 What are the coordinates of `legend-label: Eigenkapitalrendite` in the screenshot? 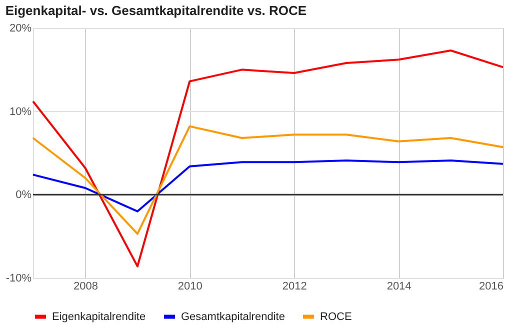 It's located at (99, 316).